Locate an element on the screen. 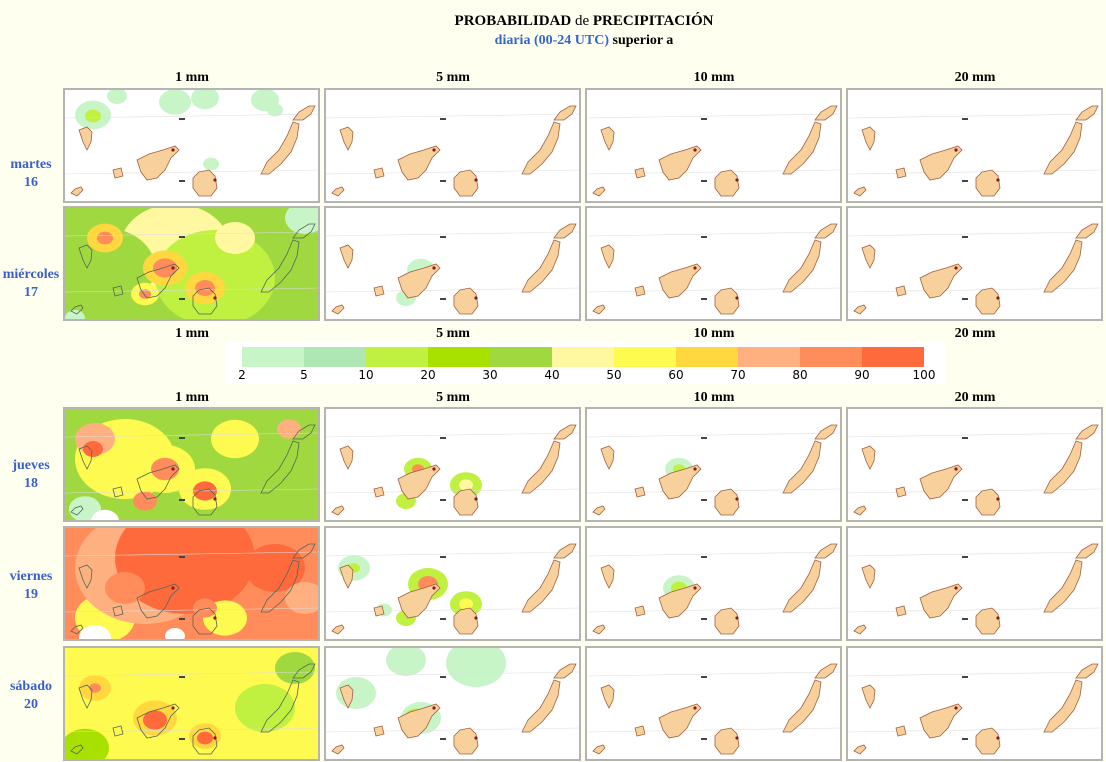 This screenshot has width=1106, height=762. legend-tick-label: 10 is located at coordinates (366, 375).